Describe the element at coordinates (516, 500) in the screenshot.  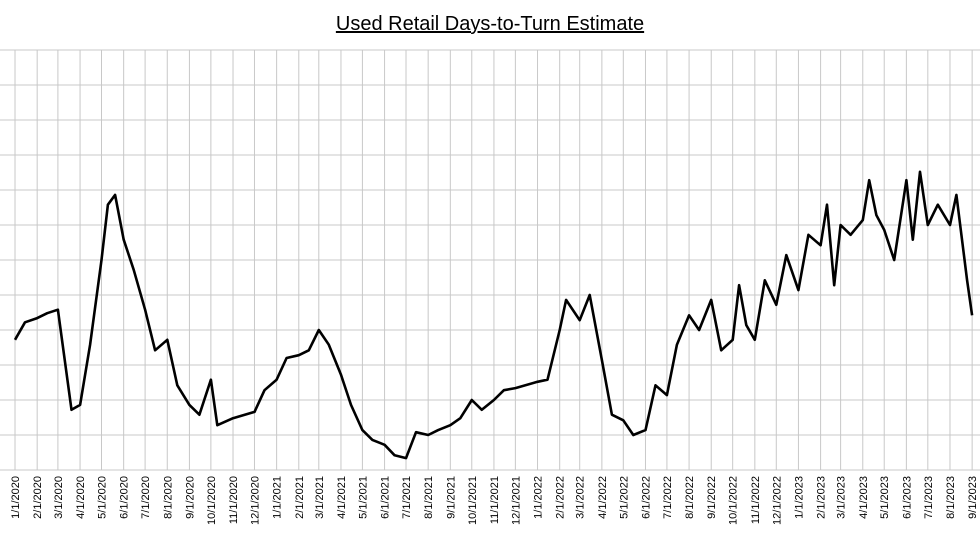
I see `x-tick-label: 12/1/2021` at that location.